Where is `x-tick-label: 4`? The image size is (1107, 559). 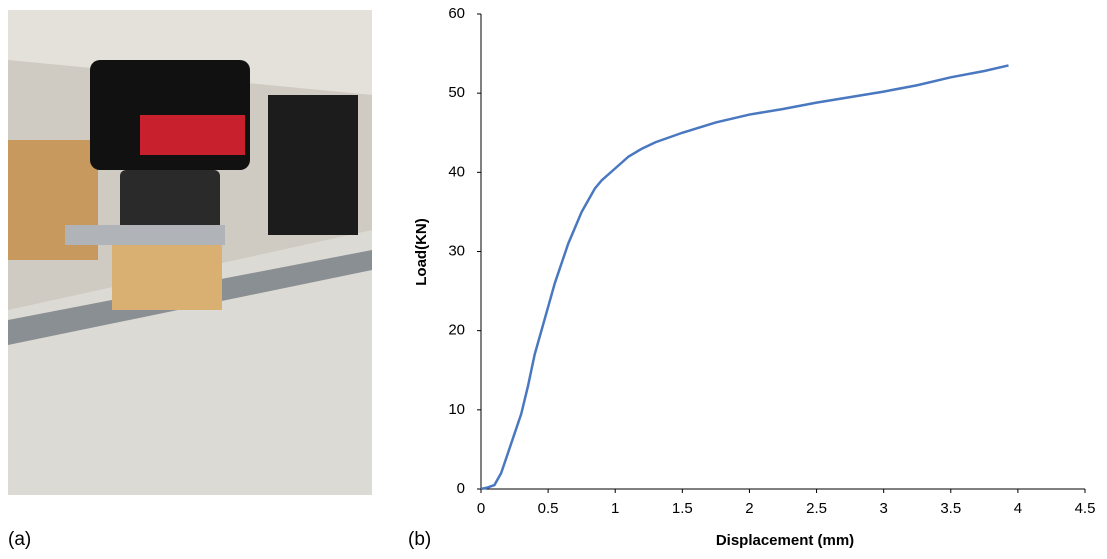
x-tick-label: 4 is located at coordinates (1018, 508).